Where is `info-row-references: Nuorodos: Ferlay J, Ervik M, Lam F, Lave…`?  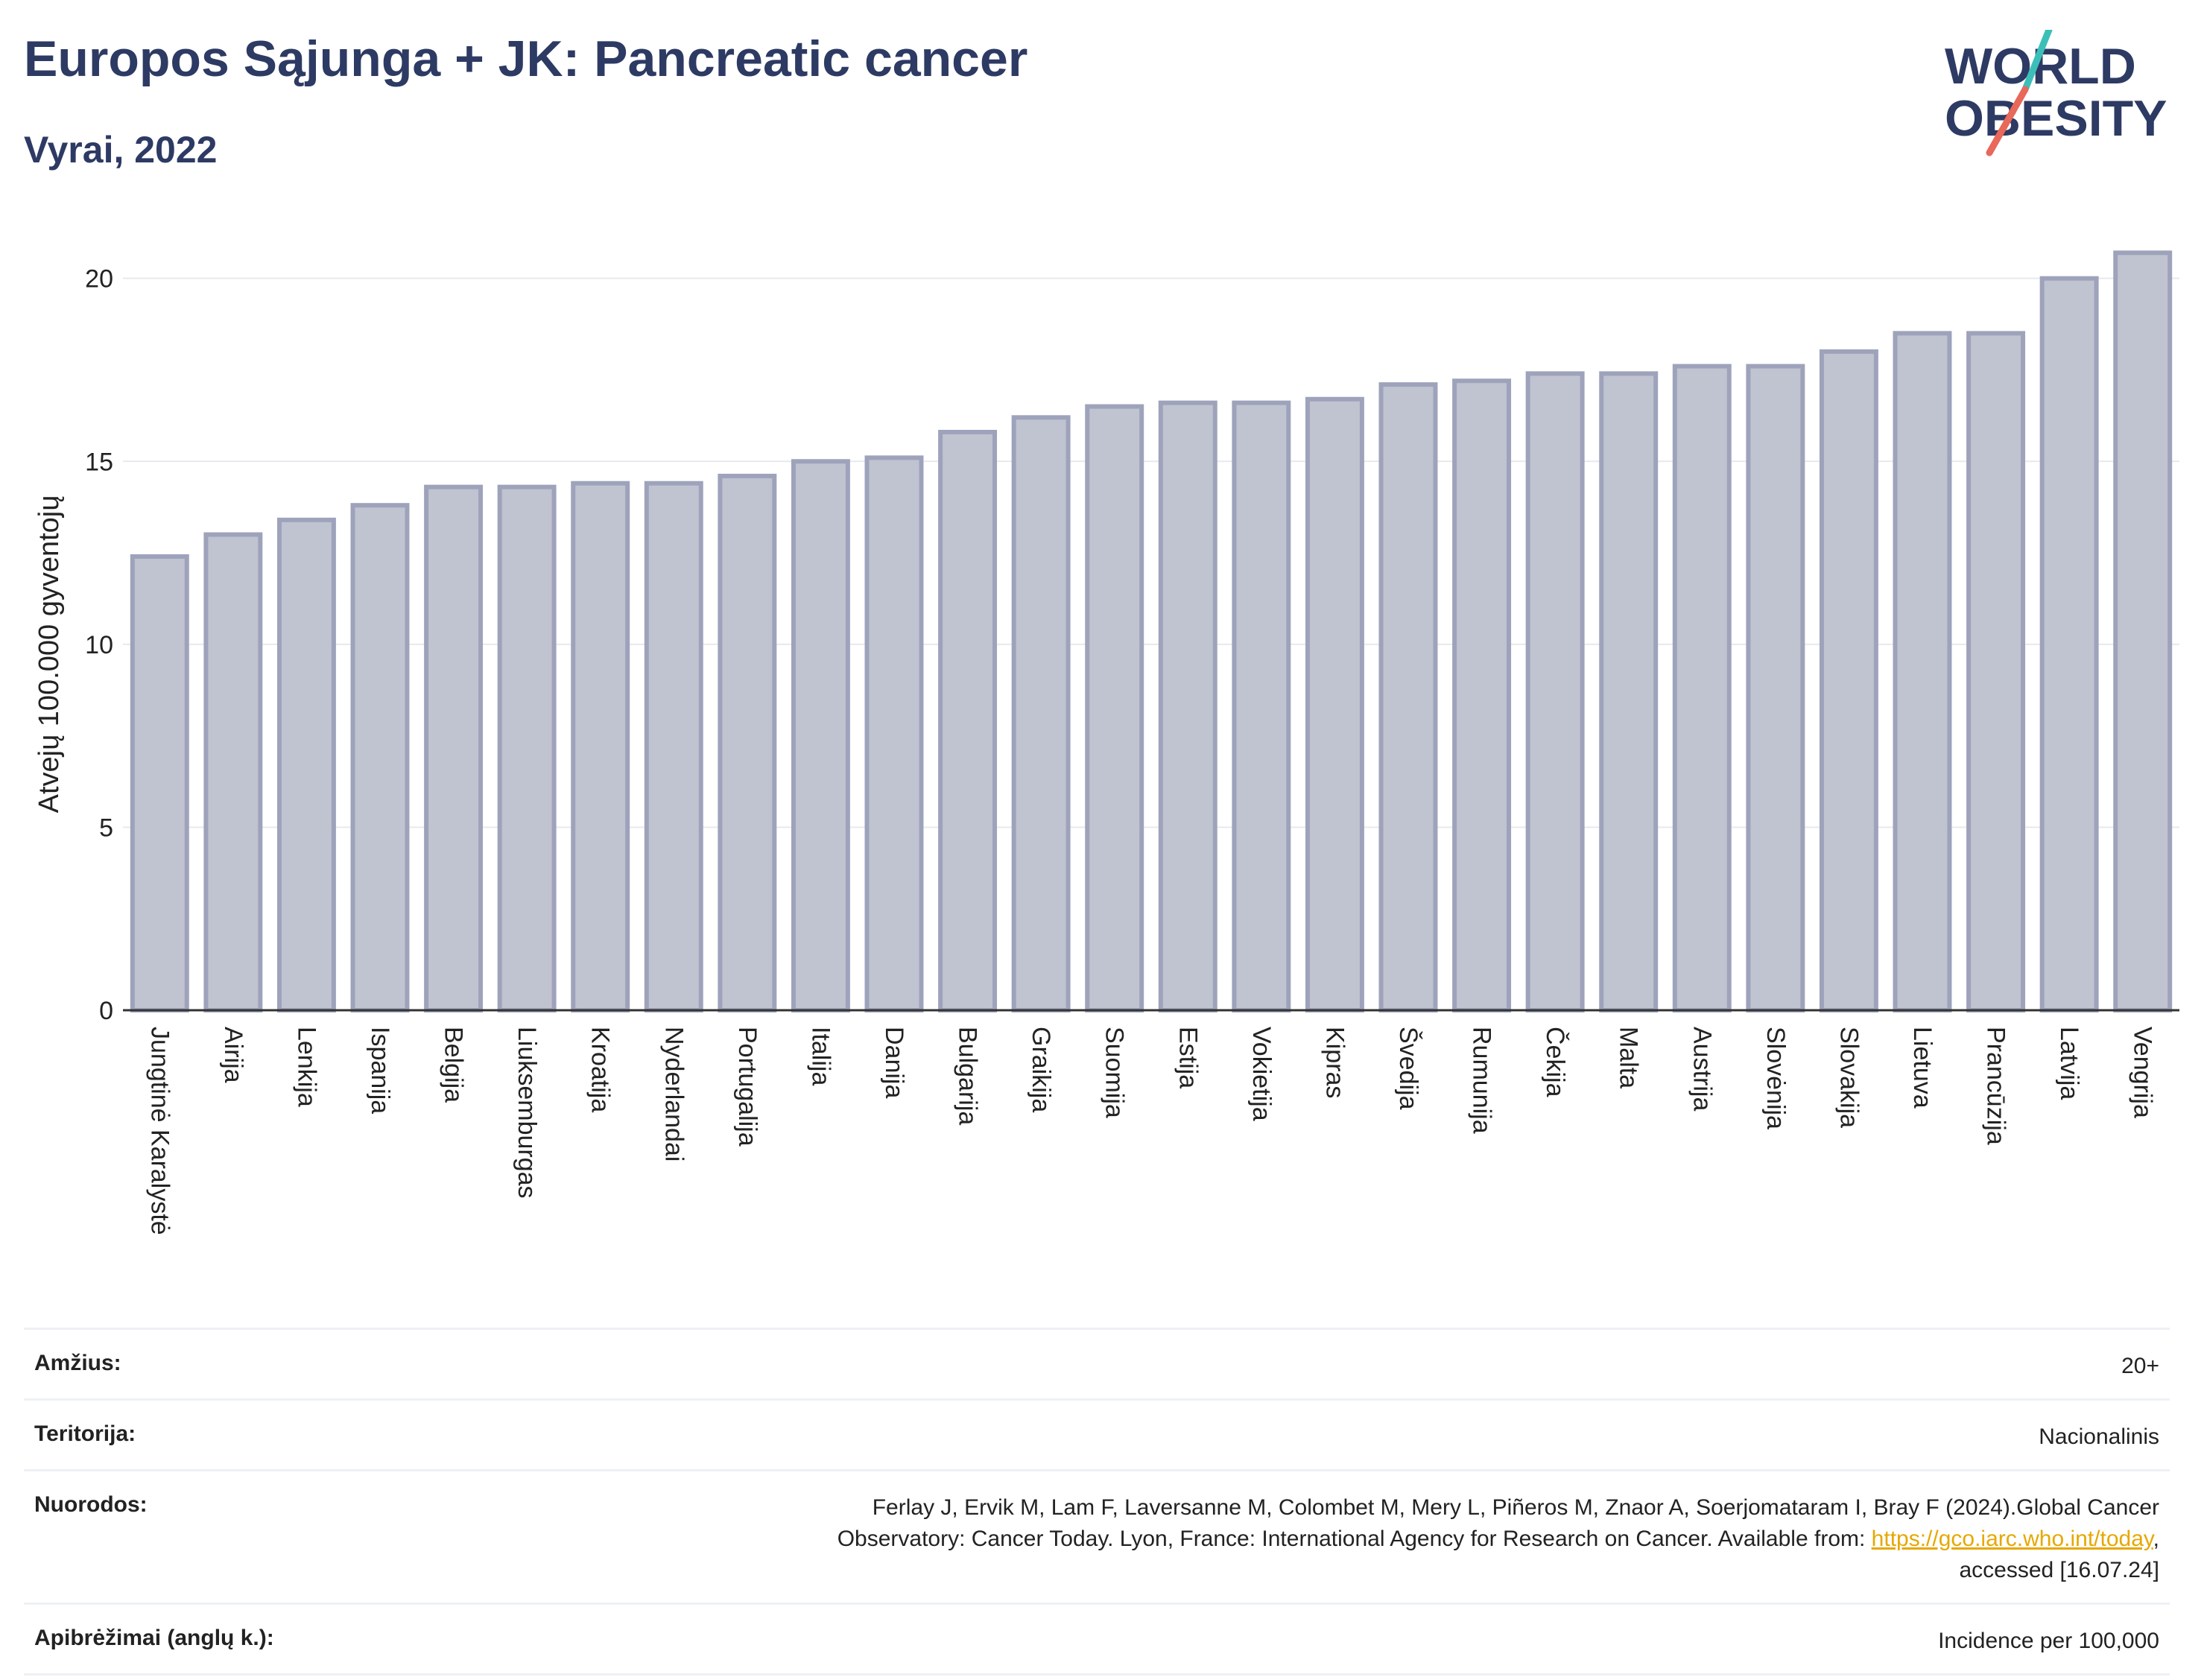 info-row-references: Nuorodos: Ferlay J, Ervik M, Lam F, Lave… is located at coordinates (1097, 1536).